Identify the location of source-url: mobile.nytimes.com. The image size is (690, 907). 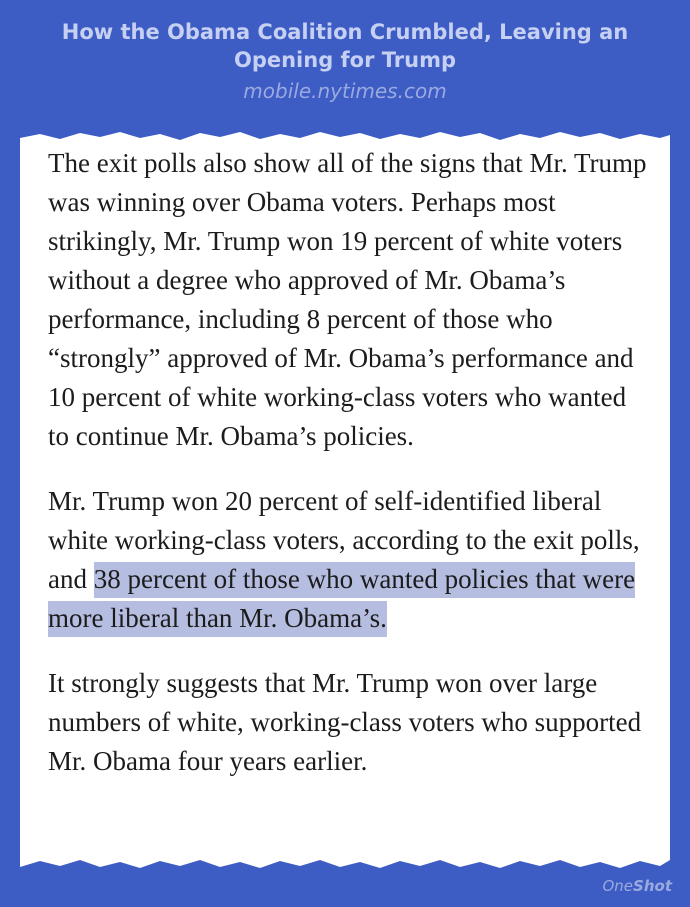
(345, 91).